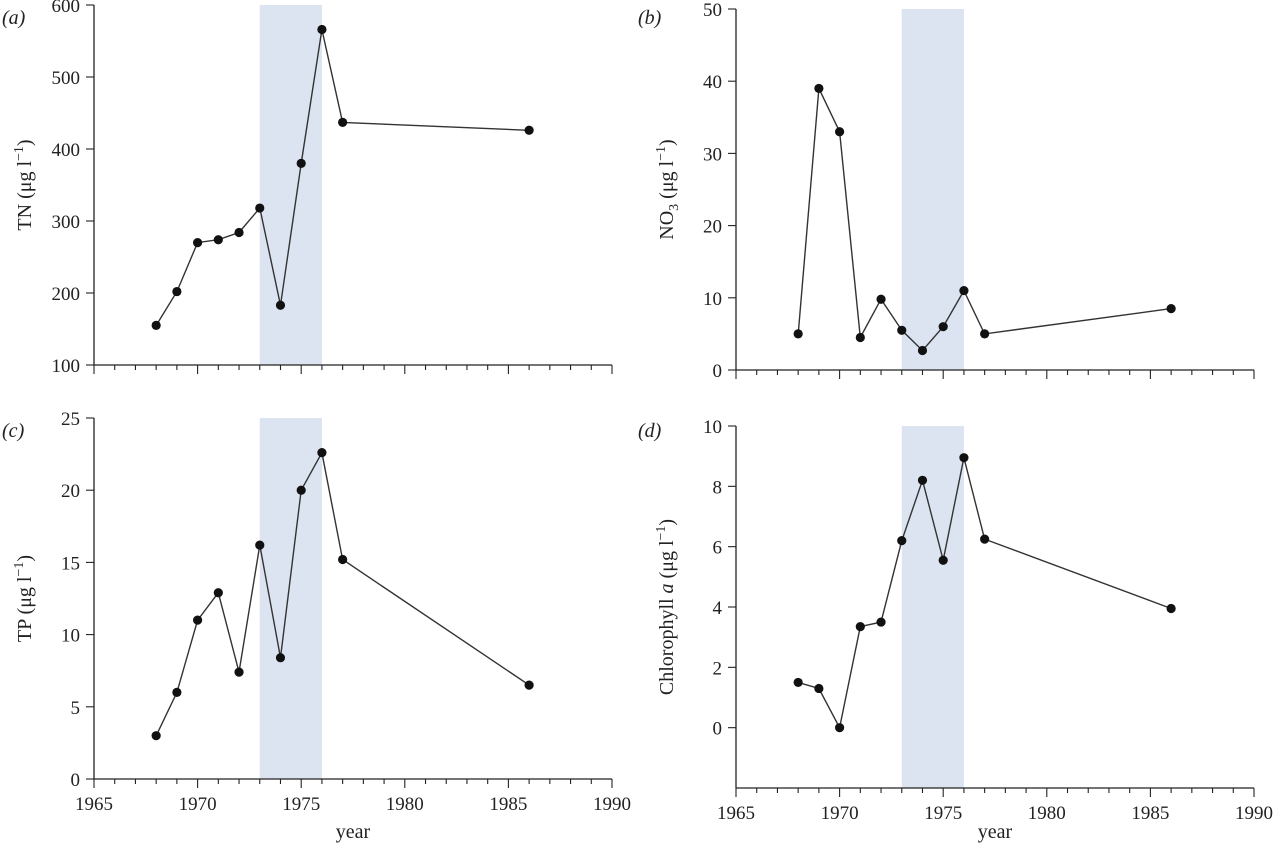  Describe the element at coordinates (66, 222) in the screenshot. I see `y-tick-label: 300` at that location.